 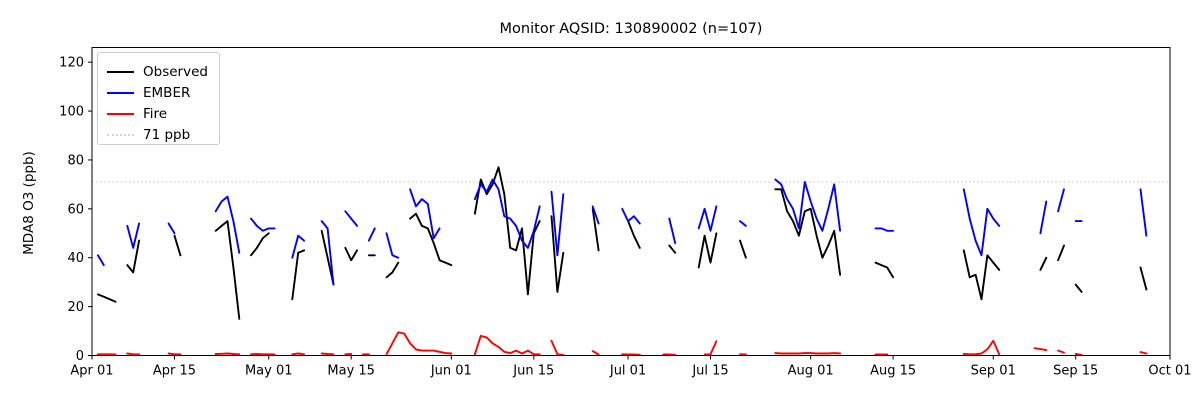 I want to click on x-tick-label: Oct 01, so click(x=1169, y=371).